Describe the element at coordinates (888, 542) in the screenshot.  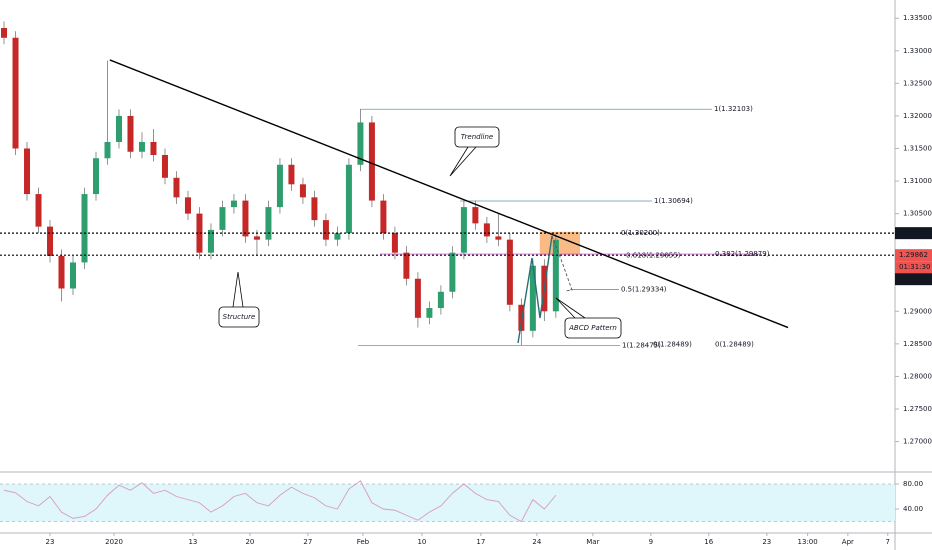
I see `x-tick-label: 7` at that location.